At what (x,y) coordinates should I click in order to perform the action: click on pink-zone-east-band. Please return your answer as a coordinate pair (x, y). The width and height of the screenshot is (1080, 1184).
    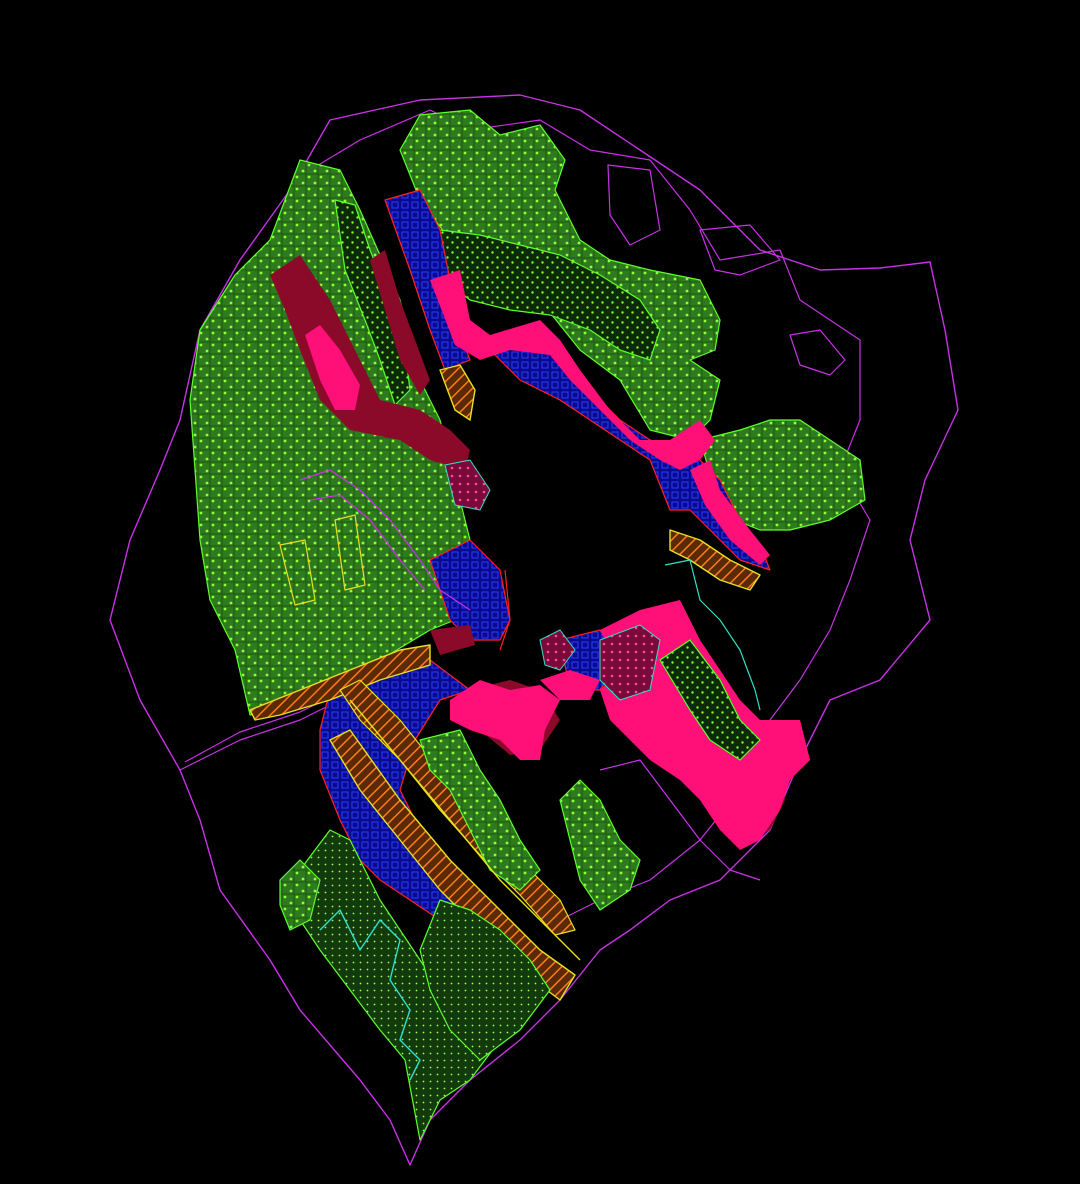
    Looking at the image, I should click on (730, 512).